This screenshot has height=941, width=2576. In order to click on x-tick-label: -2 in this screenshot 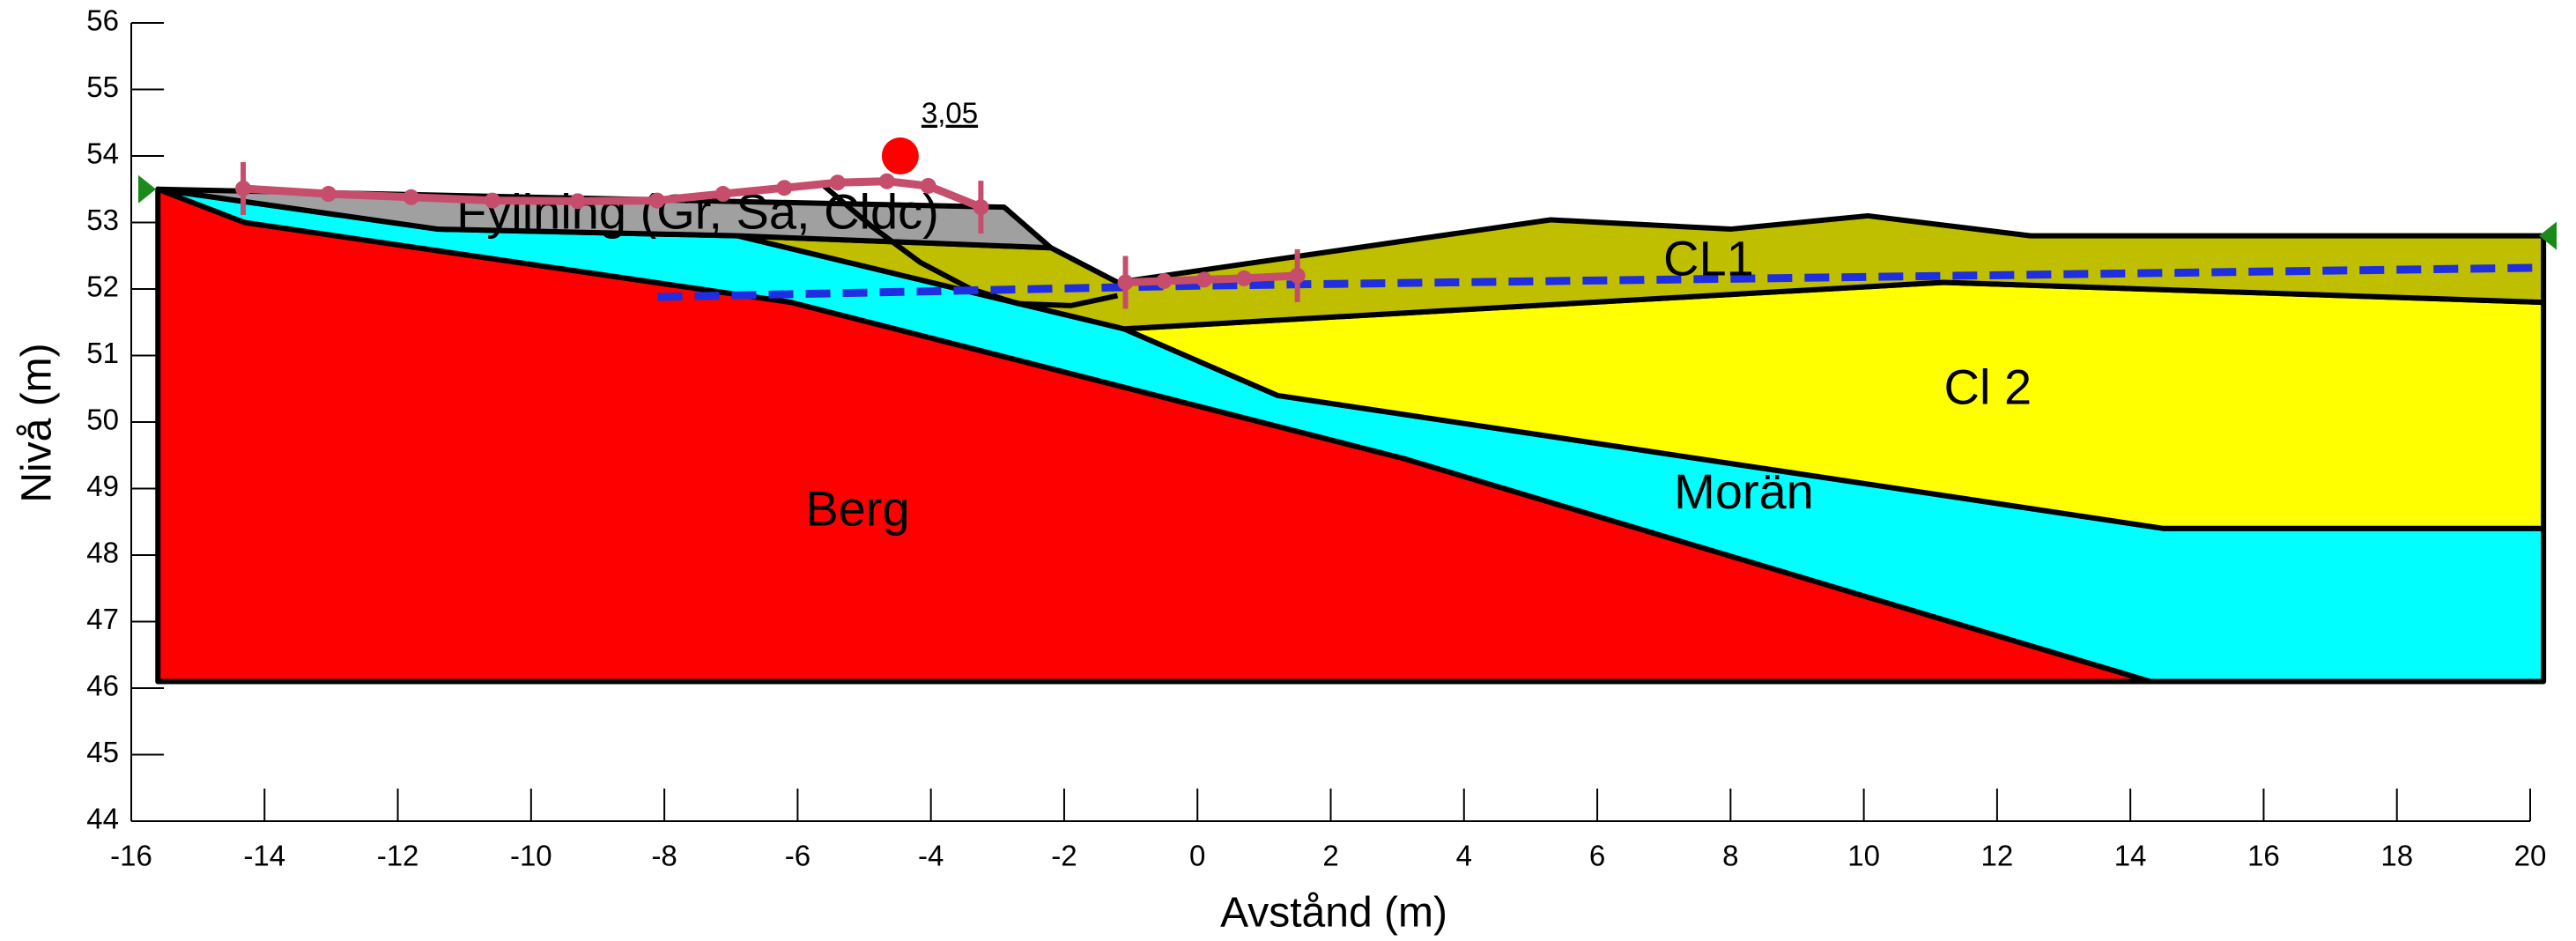, I will do `click(1064, 856)`.